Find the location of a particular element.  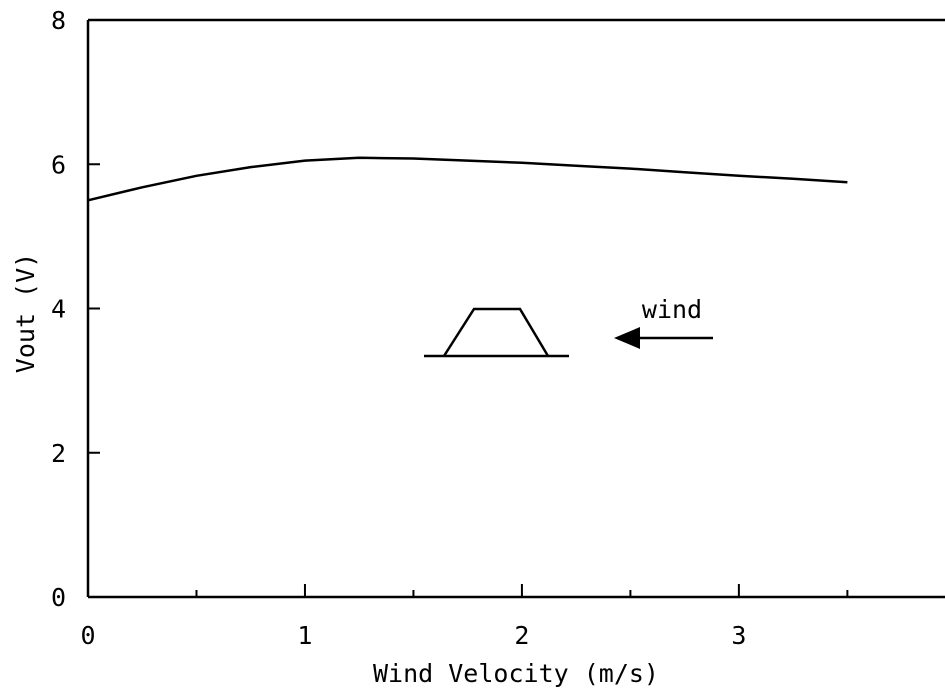

sensor-diagram is located at coordinates (496, 332).